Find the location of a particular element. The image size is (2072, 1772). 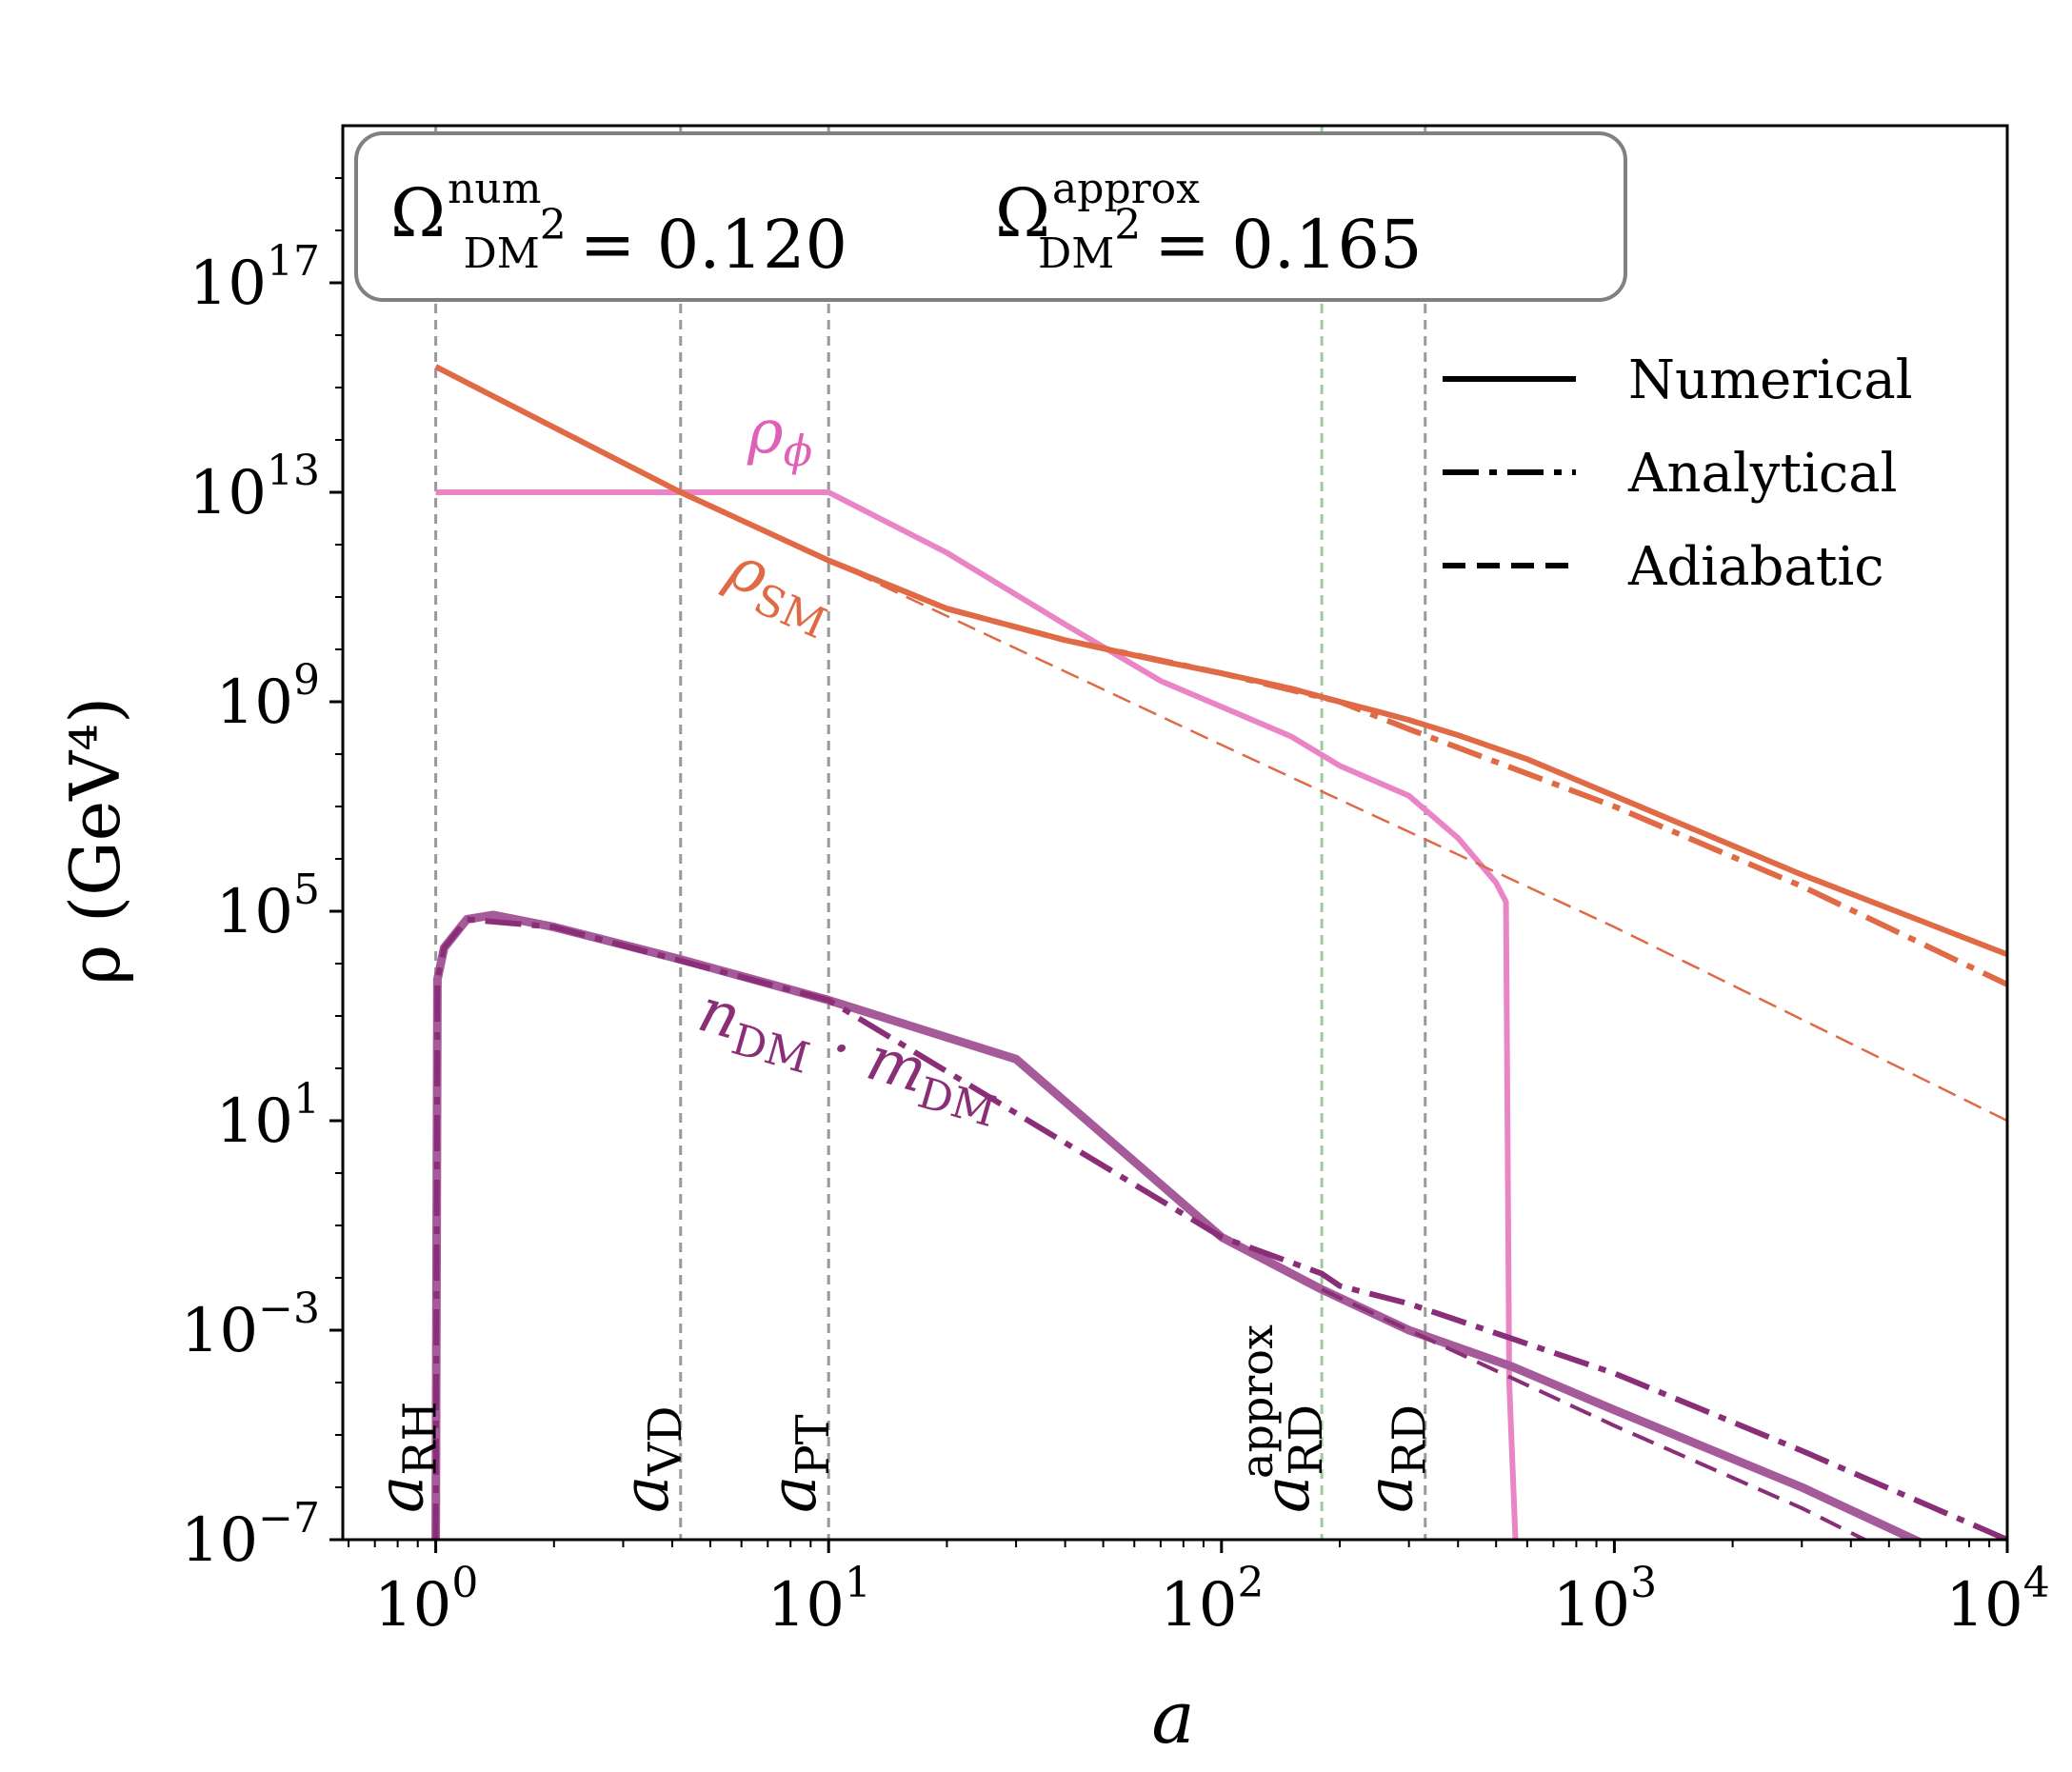

omega-num-h-exp: 2 is located at coordinates (553, 225).